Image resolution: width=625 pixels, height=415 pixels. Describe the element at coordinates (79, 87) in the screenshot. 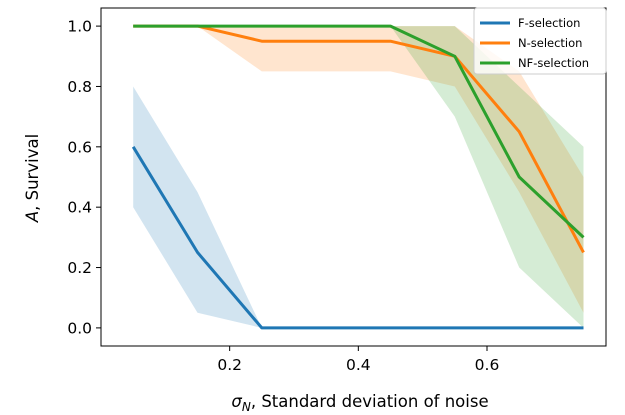

I see `y-tick-label: 0.8` at that location.